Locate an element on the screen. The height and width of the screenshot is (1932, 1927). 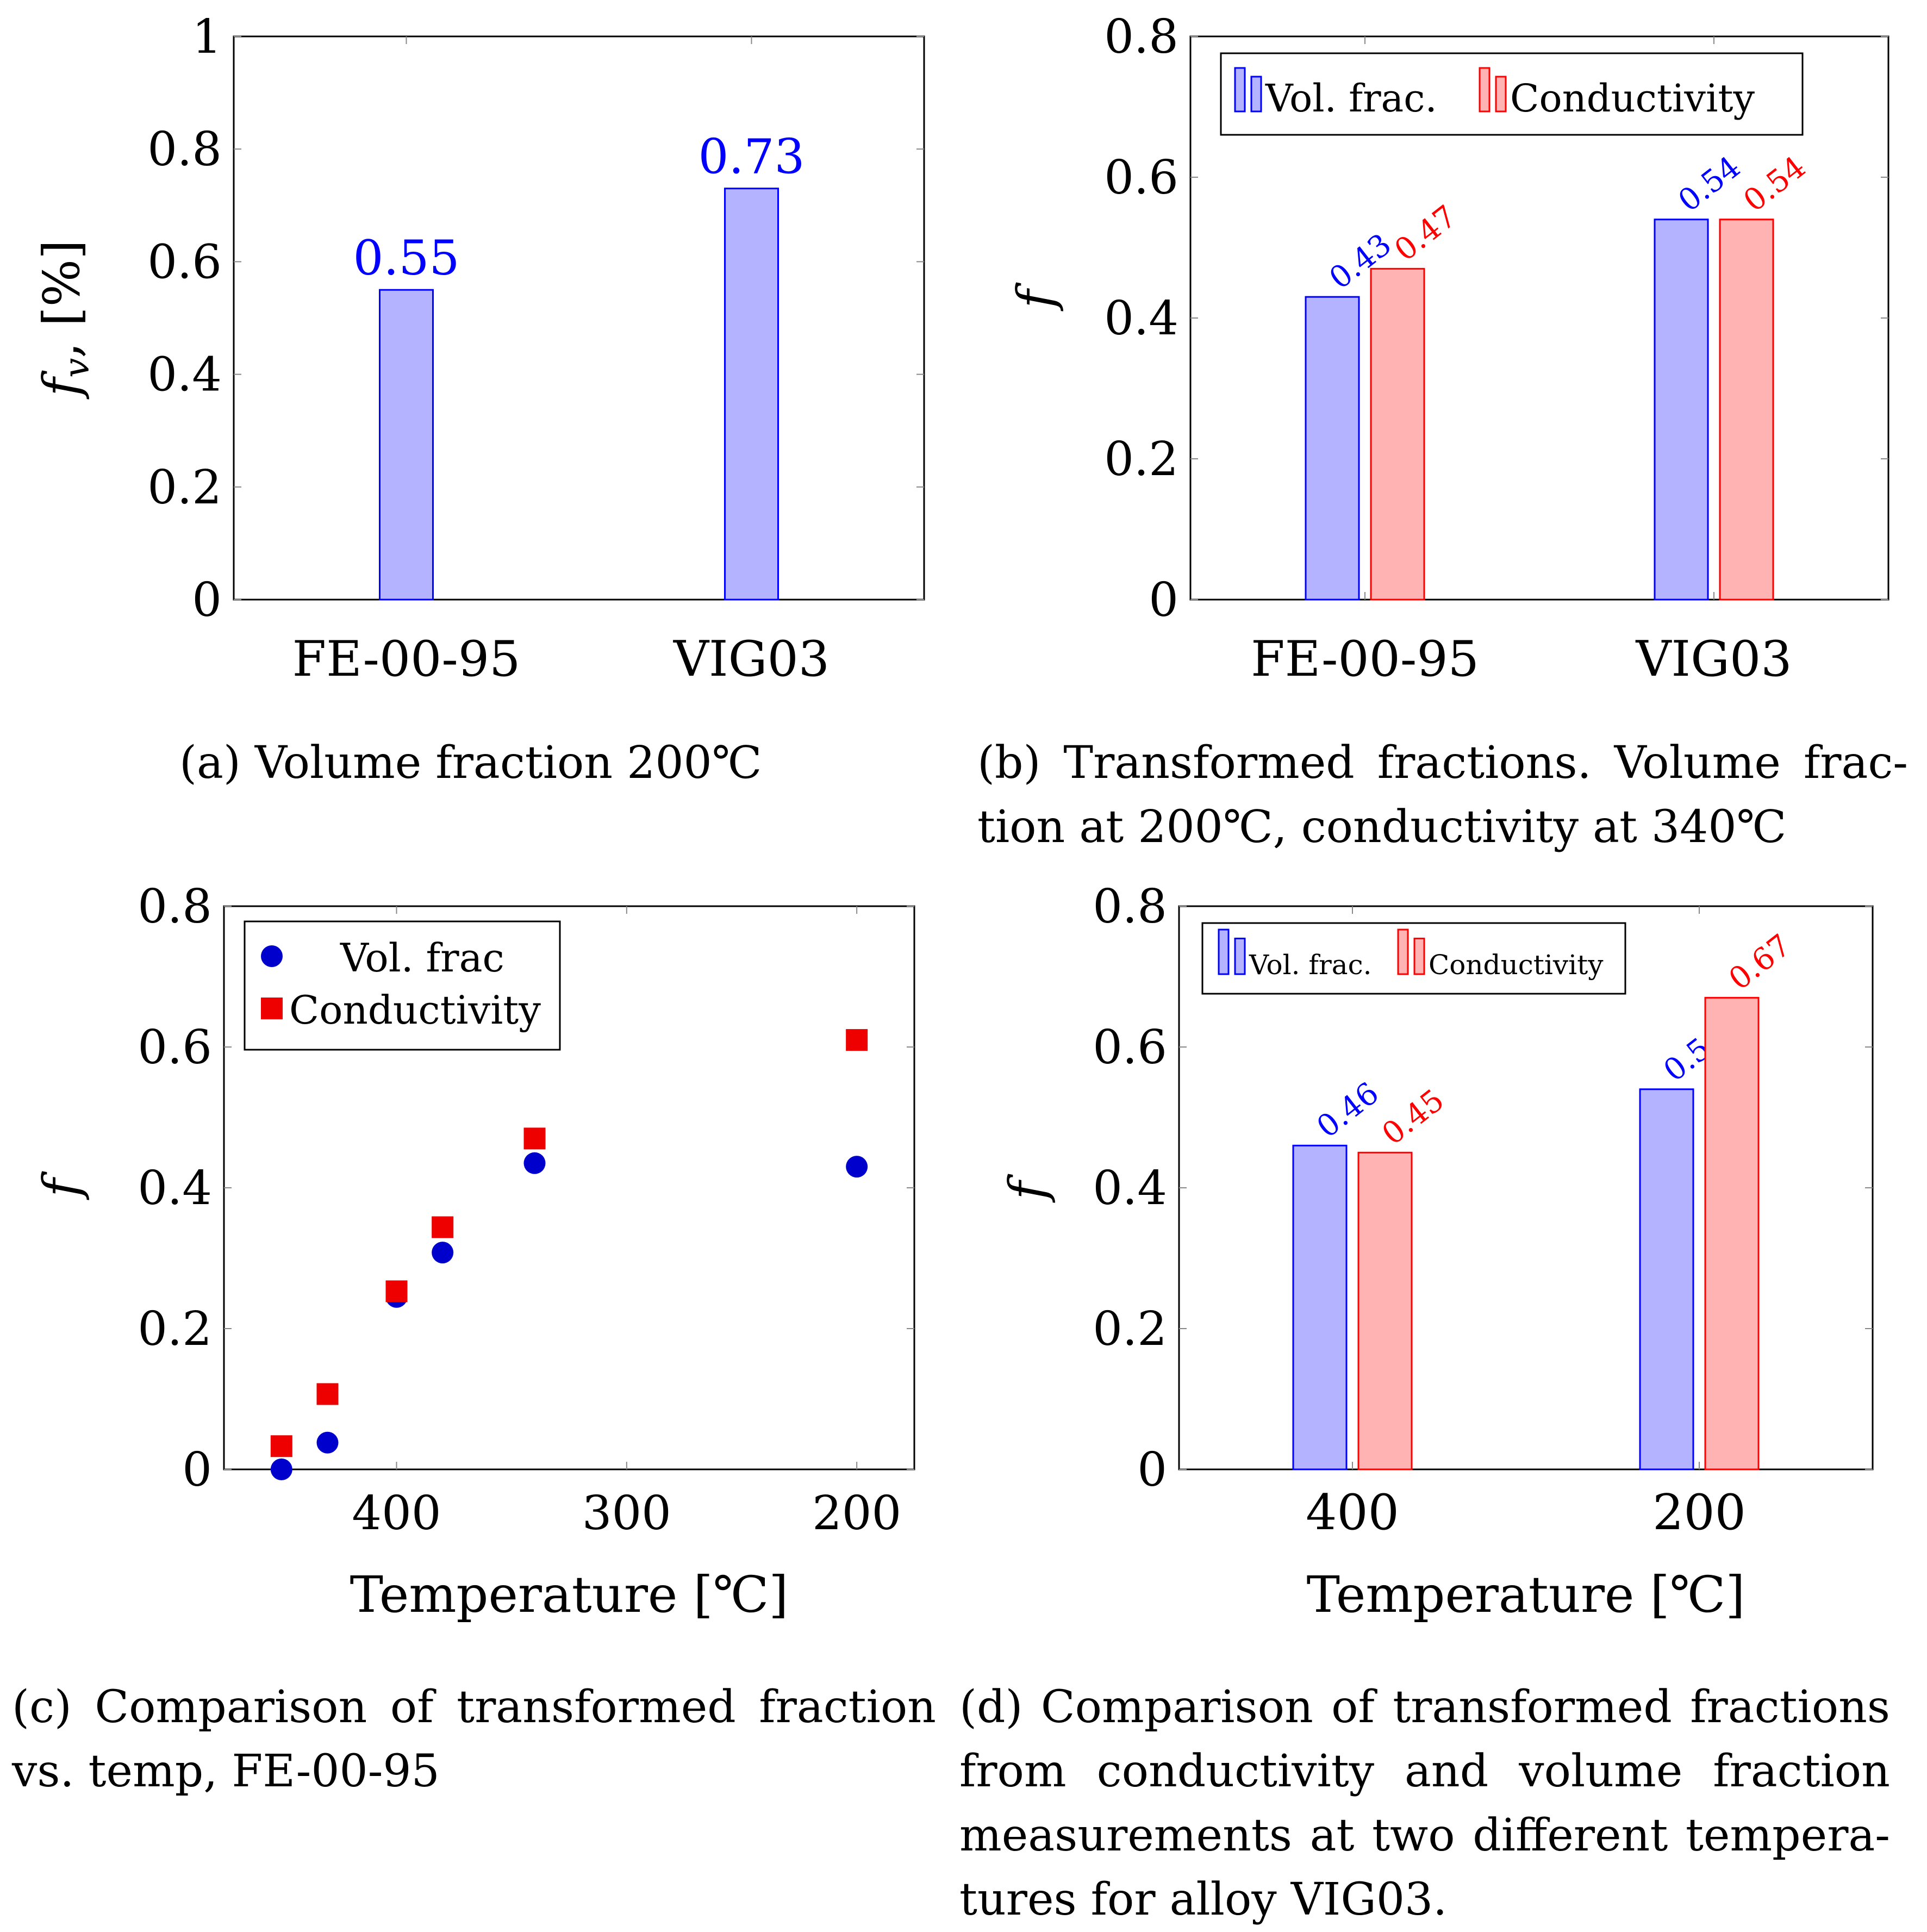
c-legend is located at coordinates (402, 985).